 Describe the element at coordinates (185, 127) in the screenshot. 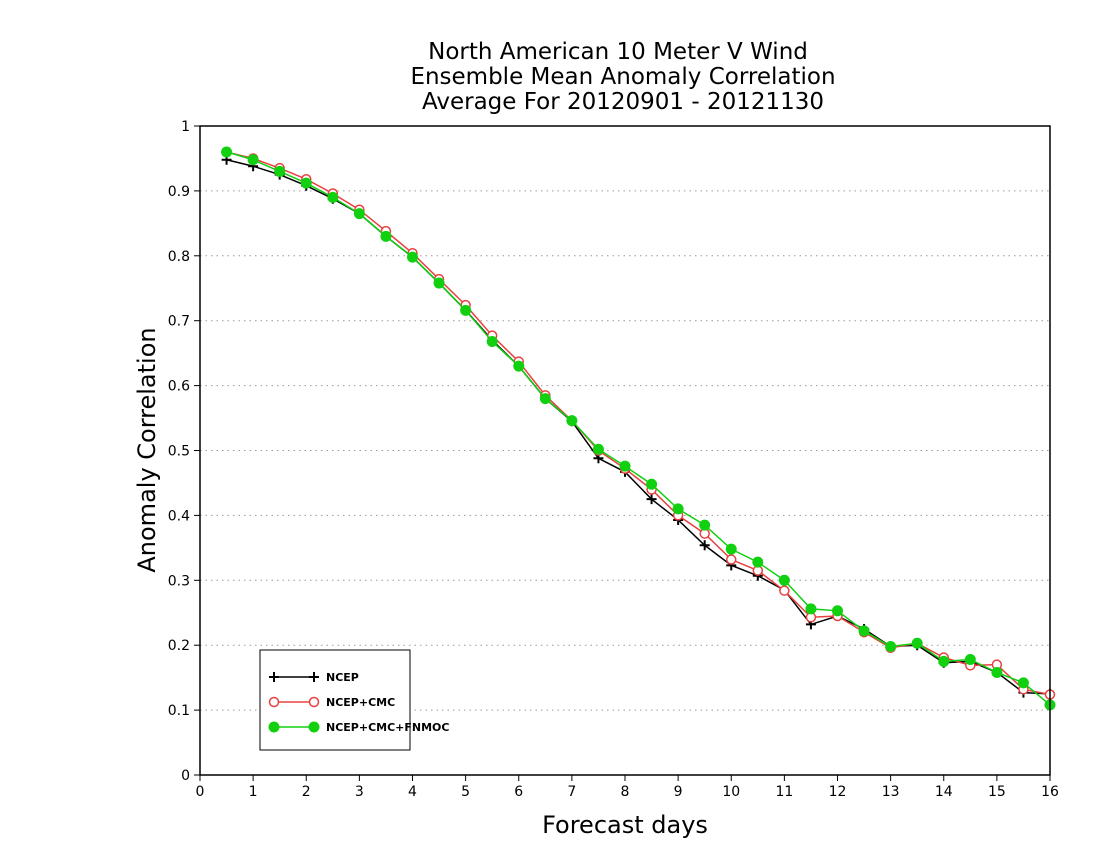

I see `y-tick-label: 1` at that location.